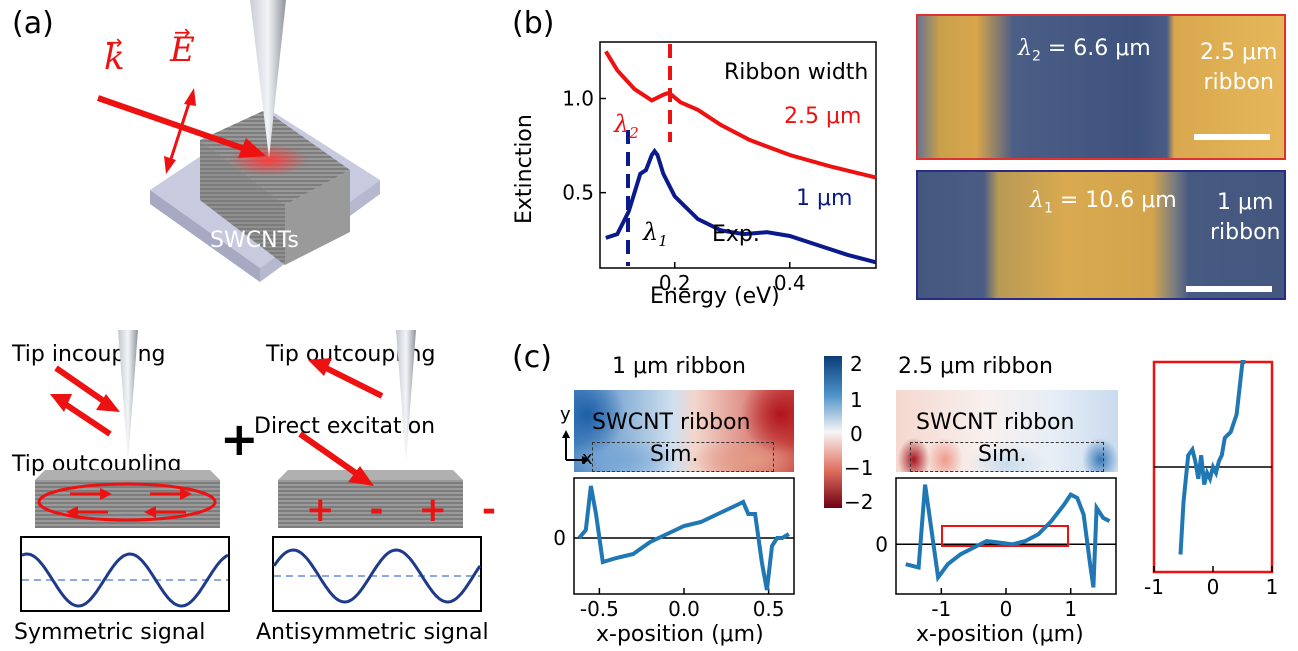 The height and width of the screenshot is (651, 1298). What do you see at coordinates (995, 422) in the screenshot?
I see `sim-right-ribbon-text: SWCNT ribbon` at bounding box center [995, 422].